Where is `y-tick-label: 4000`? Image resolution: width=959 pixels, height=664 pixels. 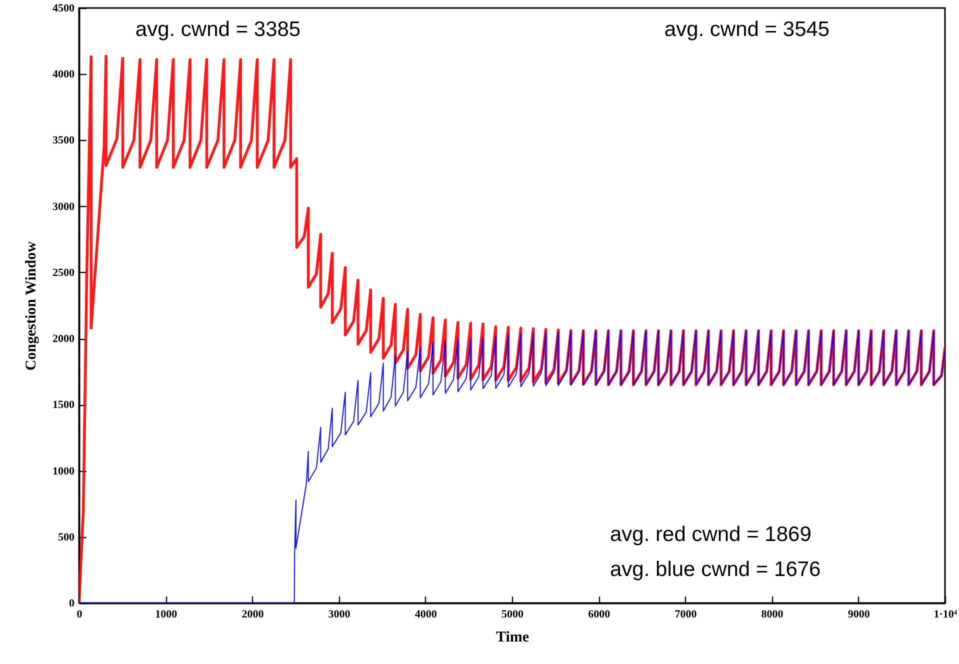
y-tick-label: 4000 is located at coordinates (63, 74).